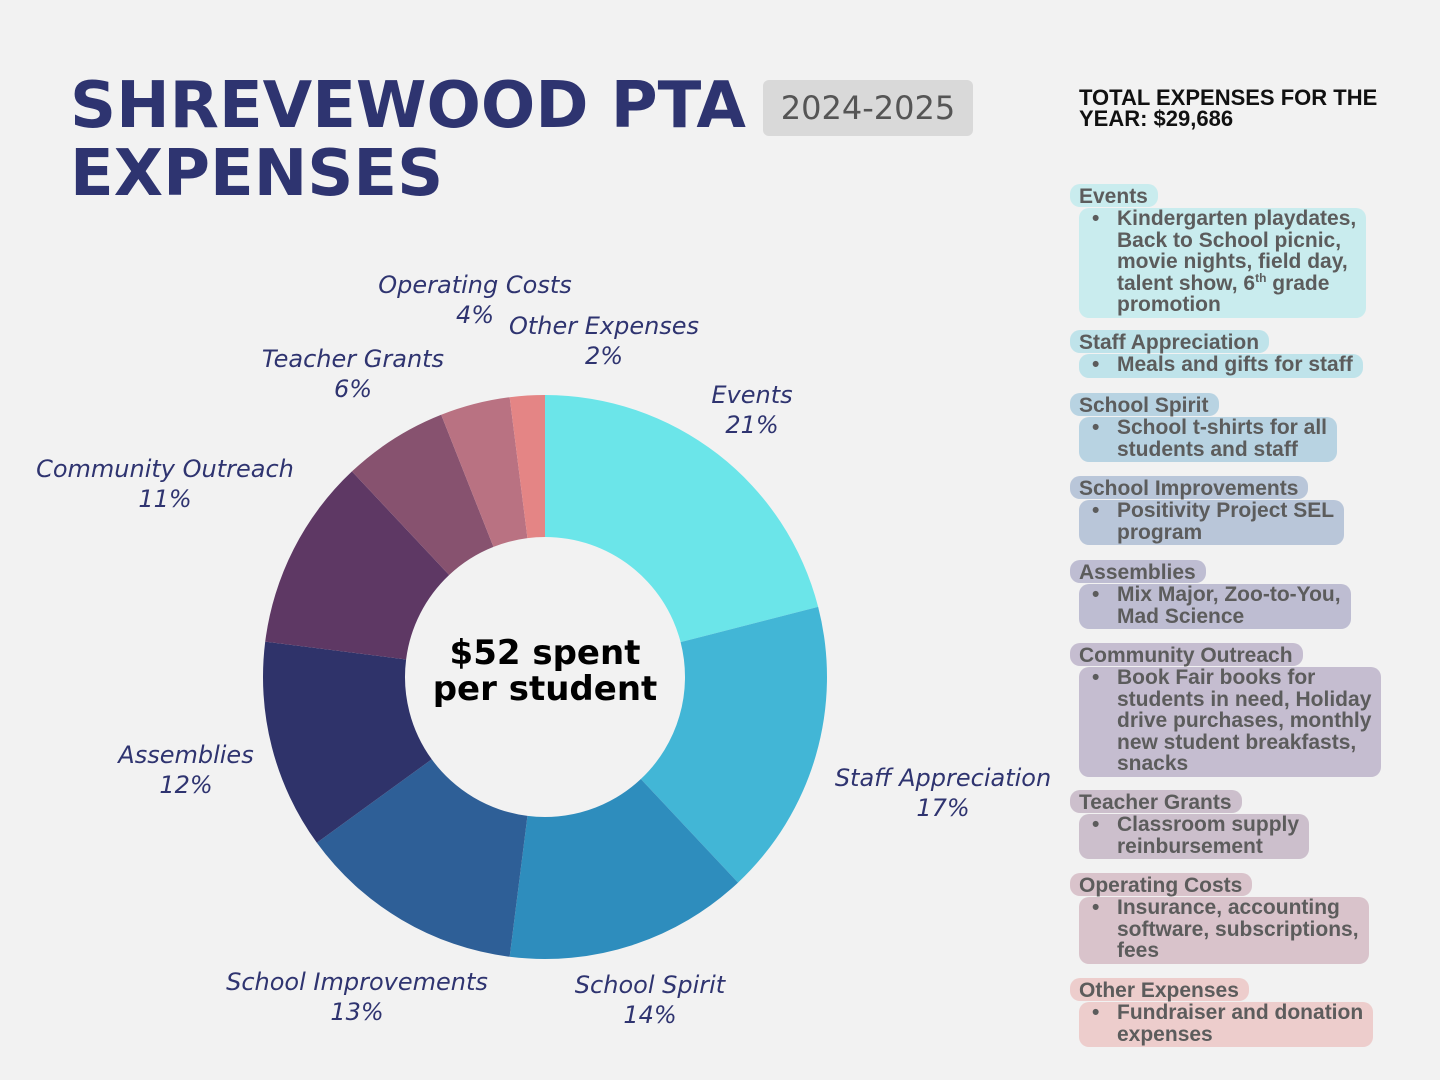 The width and height of the screenshot is (1440, 1080). I want to click on slice-operating-costs, so click(484, 472).